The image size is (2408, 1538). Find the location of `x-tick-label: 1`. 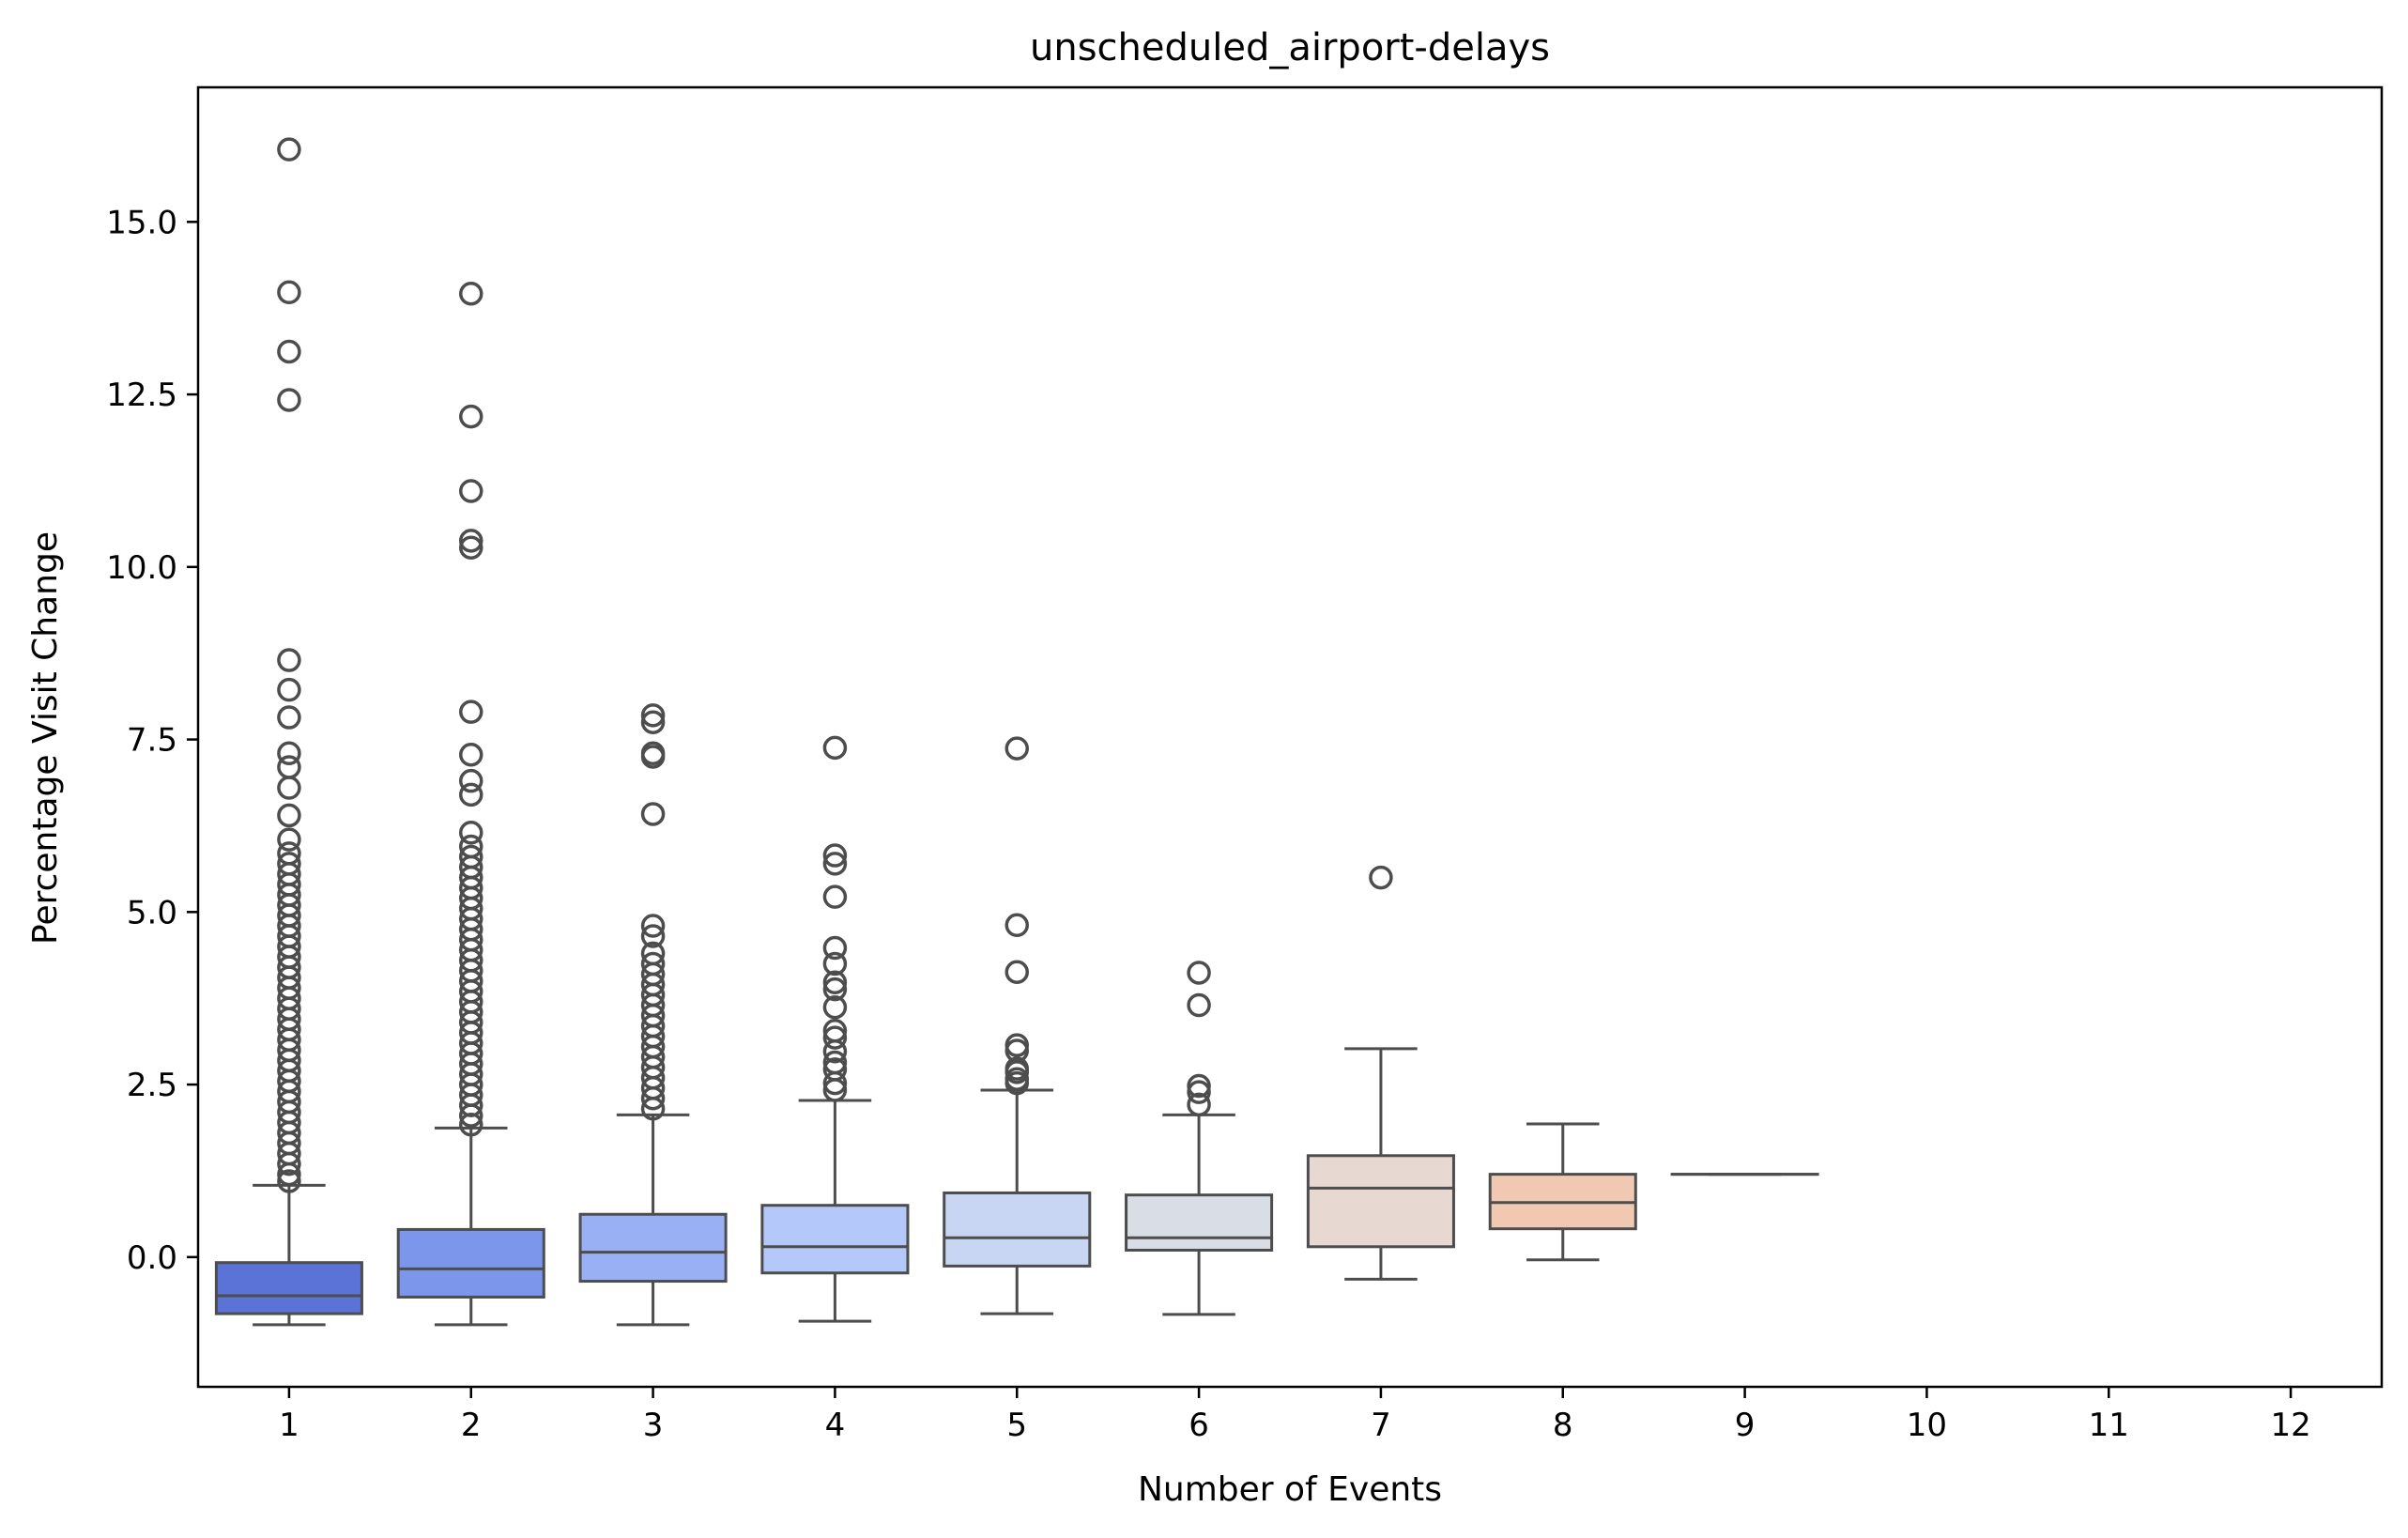

x-tick-label: 1 is located at coordinates (289, 1425).